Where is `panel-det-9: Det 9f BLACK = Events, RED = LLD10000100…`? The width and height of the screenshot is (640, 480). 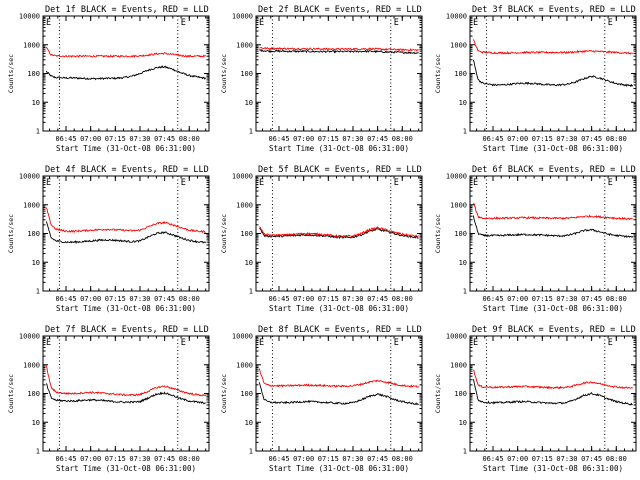
panel-det-9: Det 9f BLACK = Events, RED = LLD10000100… is located at coordinates (535, 399).